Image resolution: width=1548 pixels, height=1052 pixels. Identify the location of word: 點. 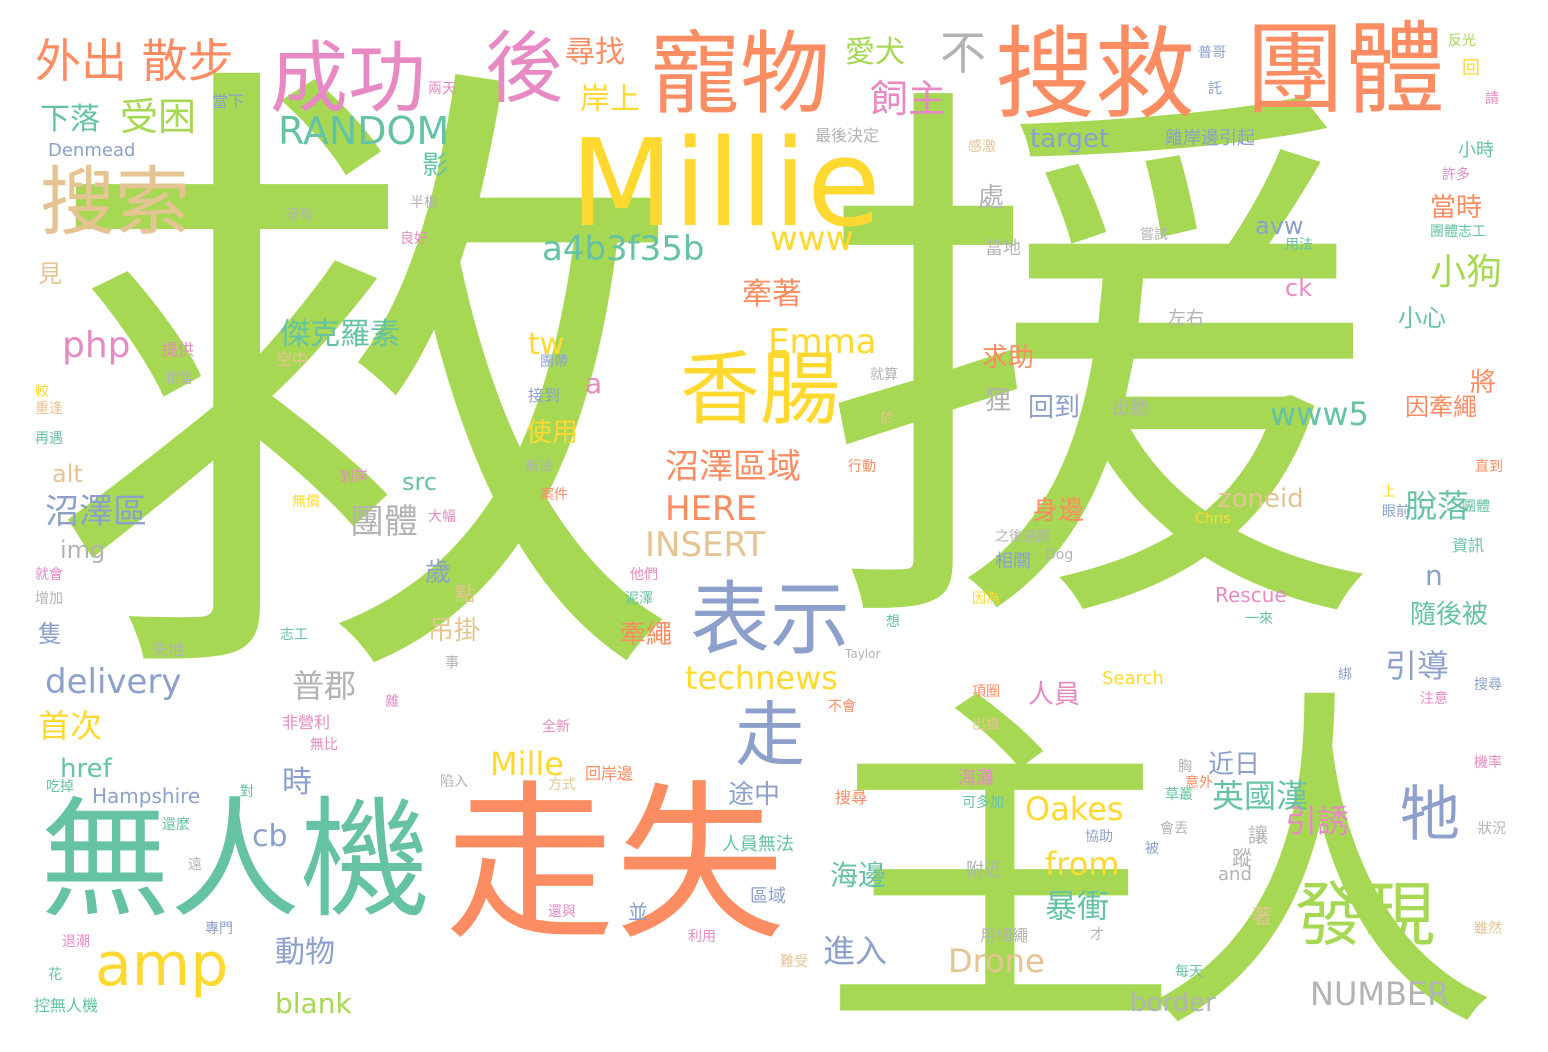
(465, 594).